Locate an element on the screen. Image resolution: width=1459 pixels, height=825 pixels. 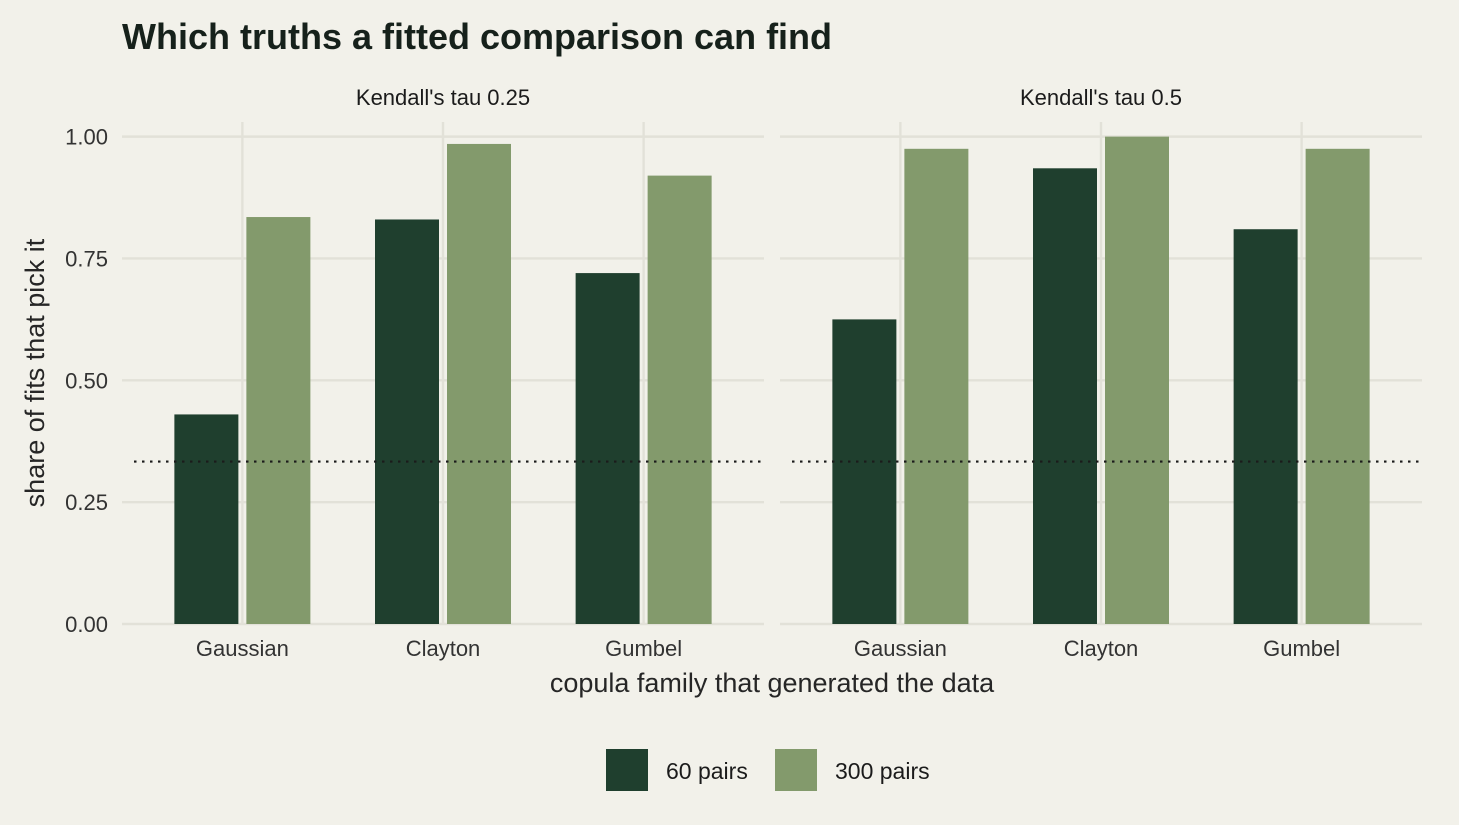
legend-item: 60 pairs is located at coordinates (677, 770).